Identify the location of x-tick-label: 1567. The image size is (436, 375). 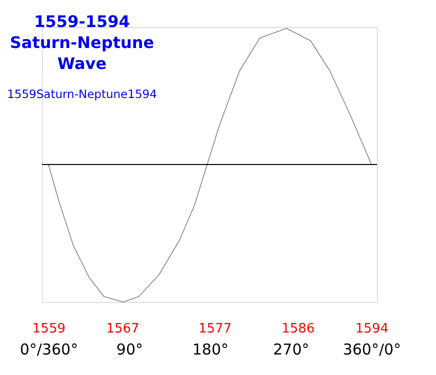
(123, 329).